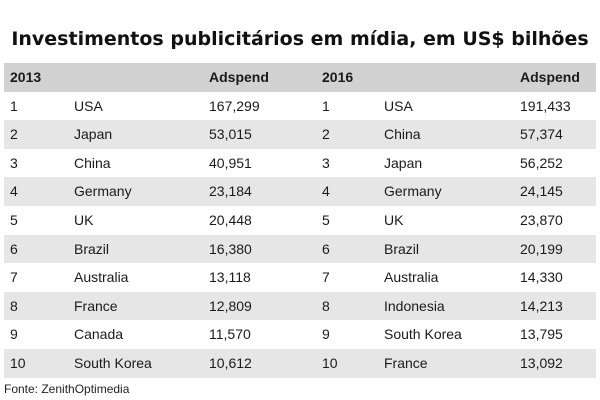 The height and width of the screenshot is (400, 600). What do you see at coordinates (326, 134) in the screenshot?
I see `rank-2016-cell: 2` at bounding box center [326, 134].